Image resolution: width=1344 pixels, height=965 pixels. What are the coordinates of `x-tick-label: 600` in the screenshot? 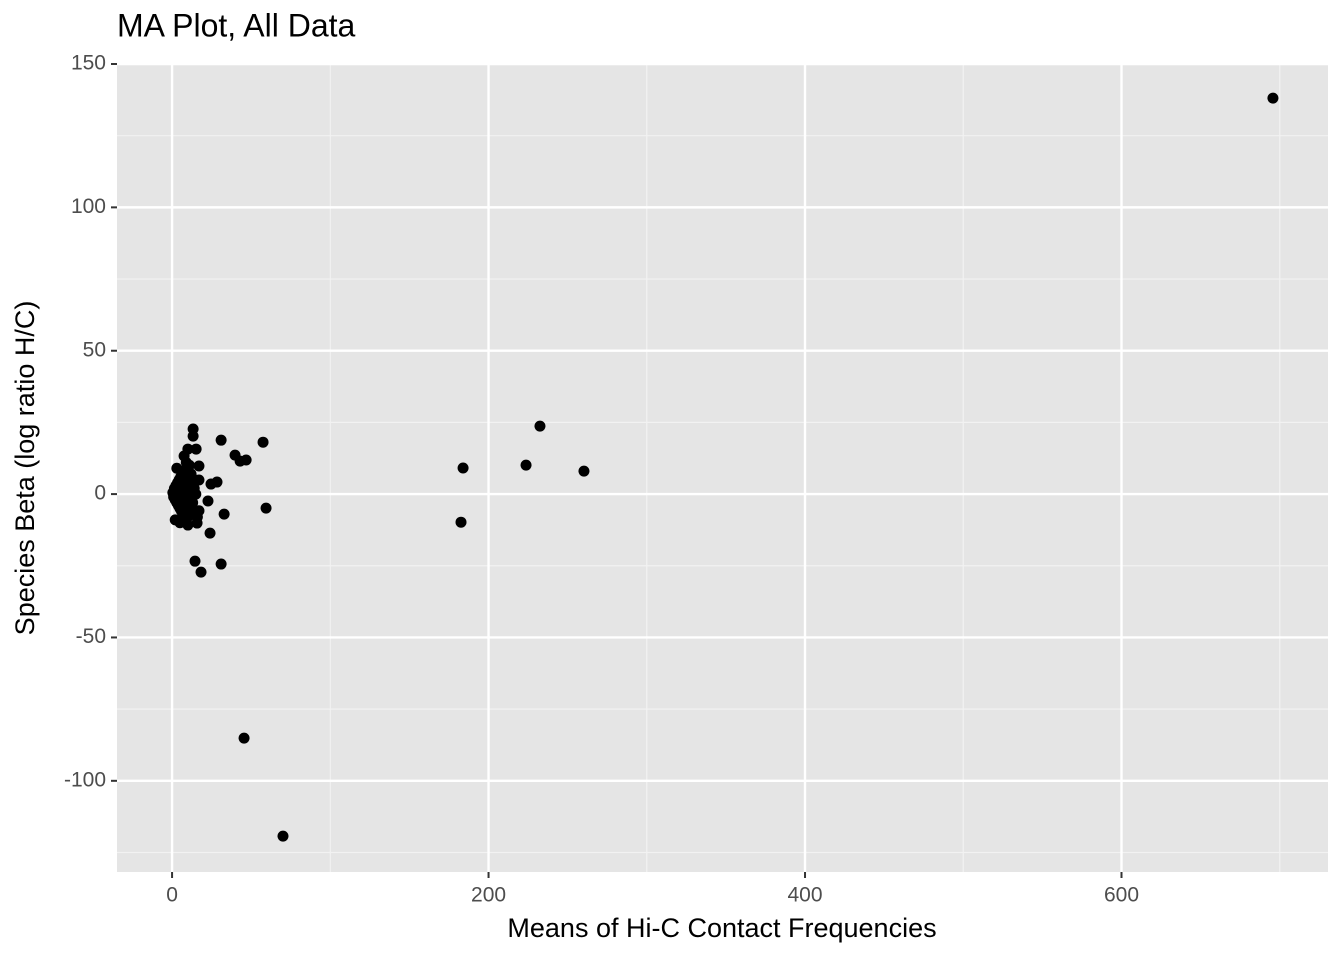 It's located at (1121, 895).